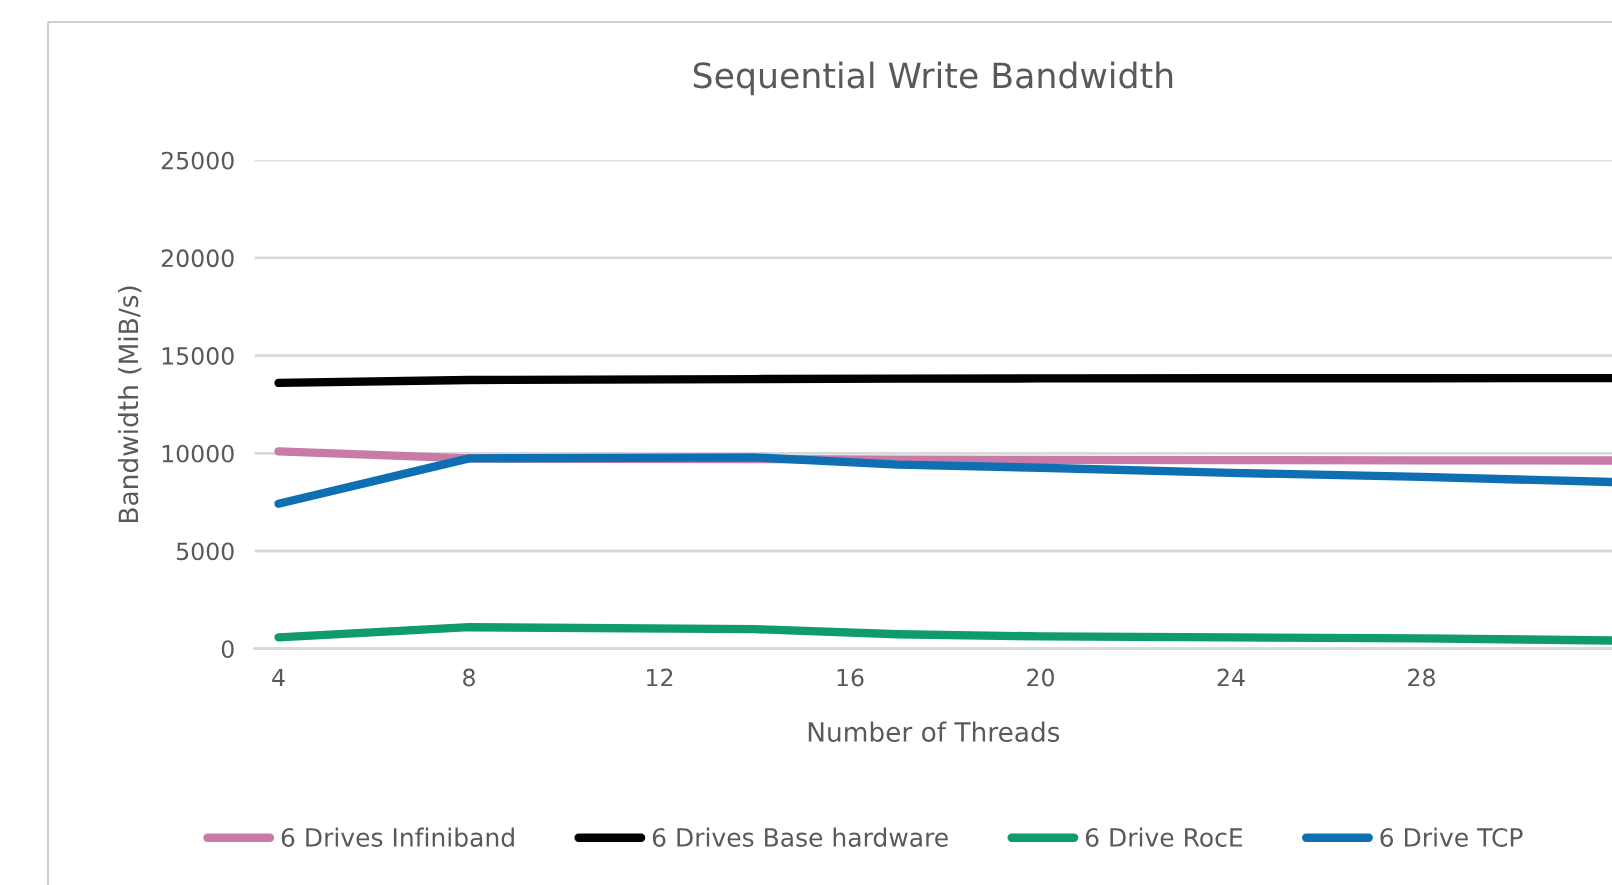  I want to click on x-tick-label: 24, so click(1231, 677).